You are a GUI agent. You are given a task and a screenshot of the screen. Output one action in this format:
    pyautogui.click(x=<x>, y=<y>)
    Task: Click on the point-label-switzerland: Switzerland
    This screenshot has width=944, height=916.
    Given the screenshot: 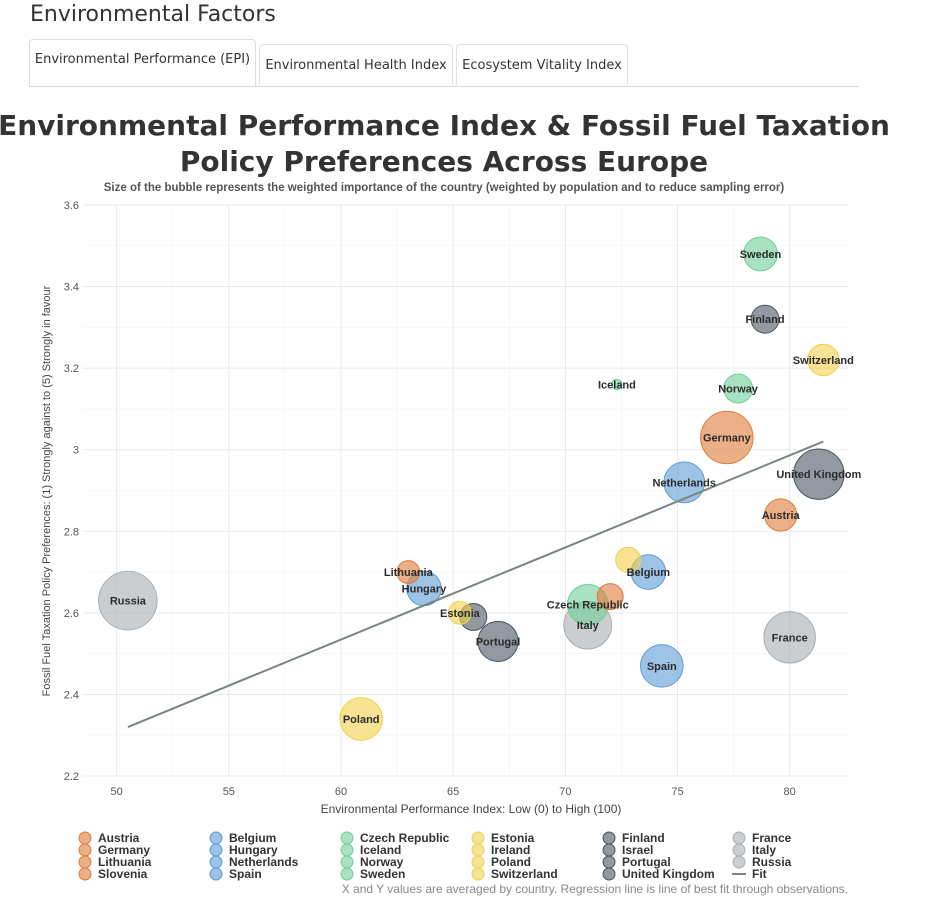 What is the action you would take?
    pyautogui.click(x=823, y=361)
    